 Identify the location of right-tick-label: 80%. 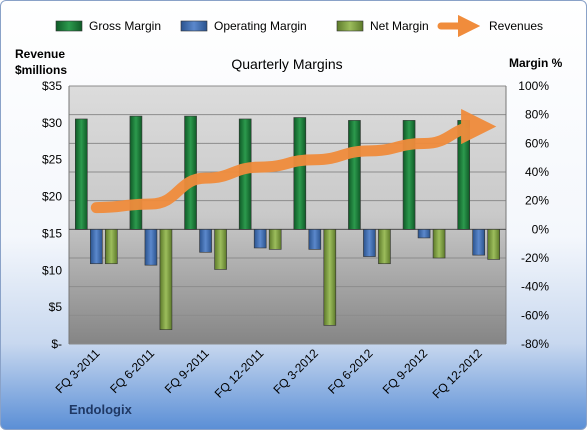
(537, 115).